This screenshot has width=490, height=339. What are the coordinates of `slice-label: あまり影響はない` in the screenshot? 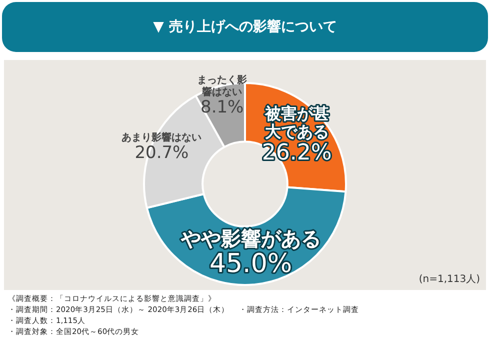 It's located at (162, 138).